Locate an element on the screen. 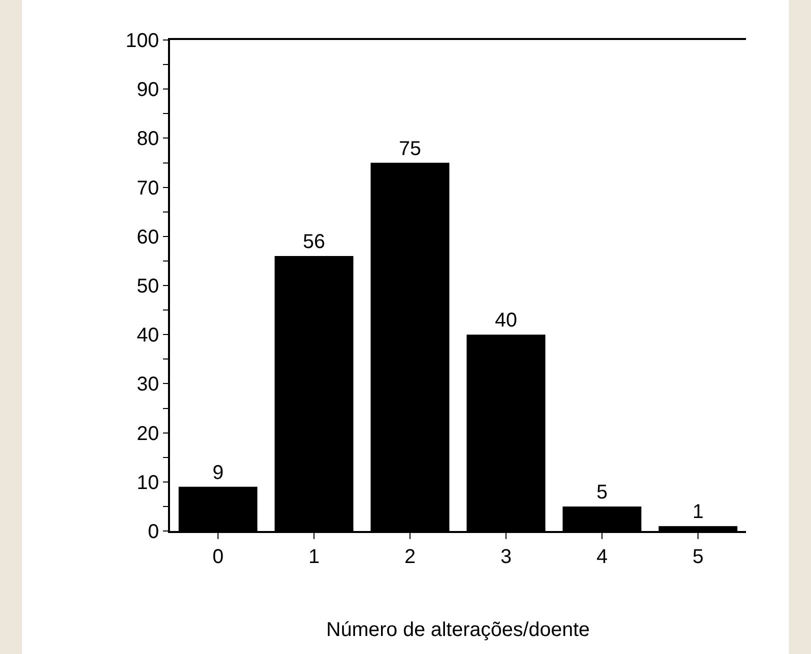  x-tick-label: 1 is located at coordinates (314, 557).